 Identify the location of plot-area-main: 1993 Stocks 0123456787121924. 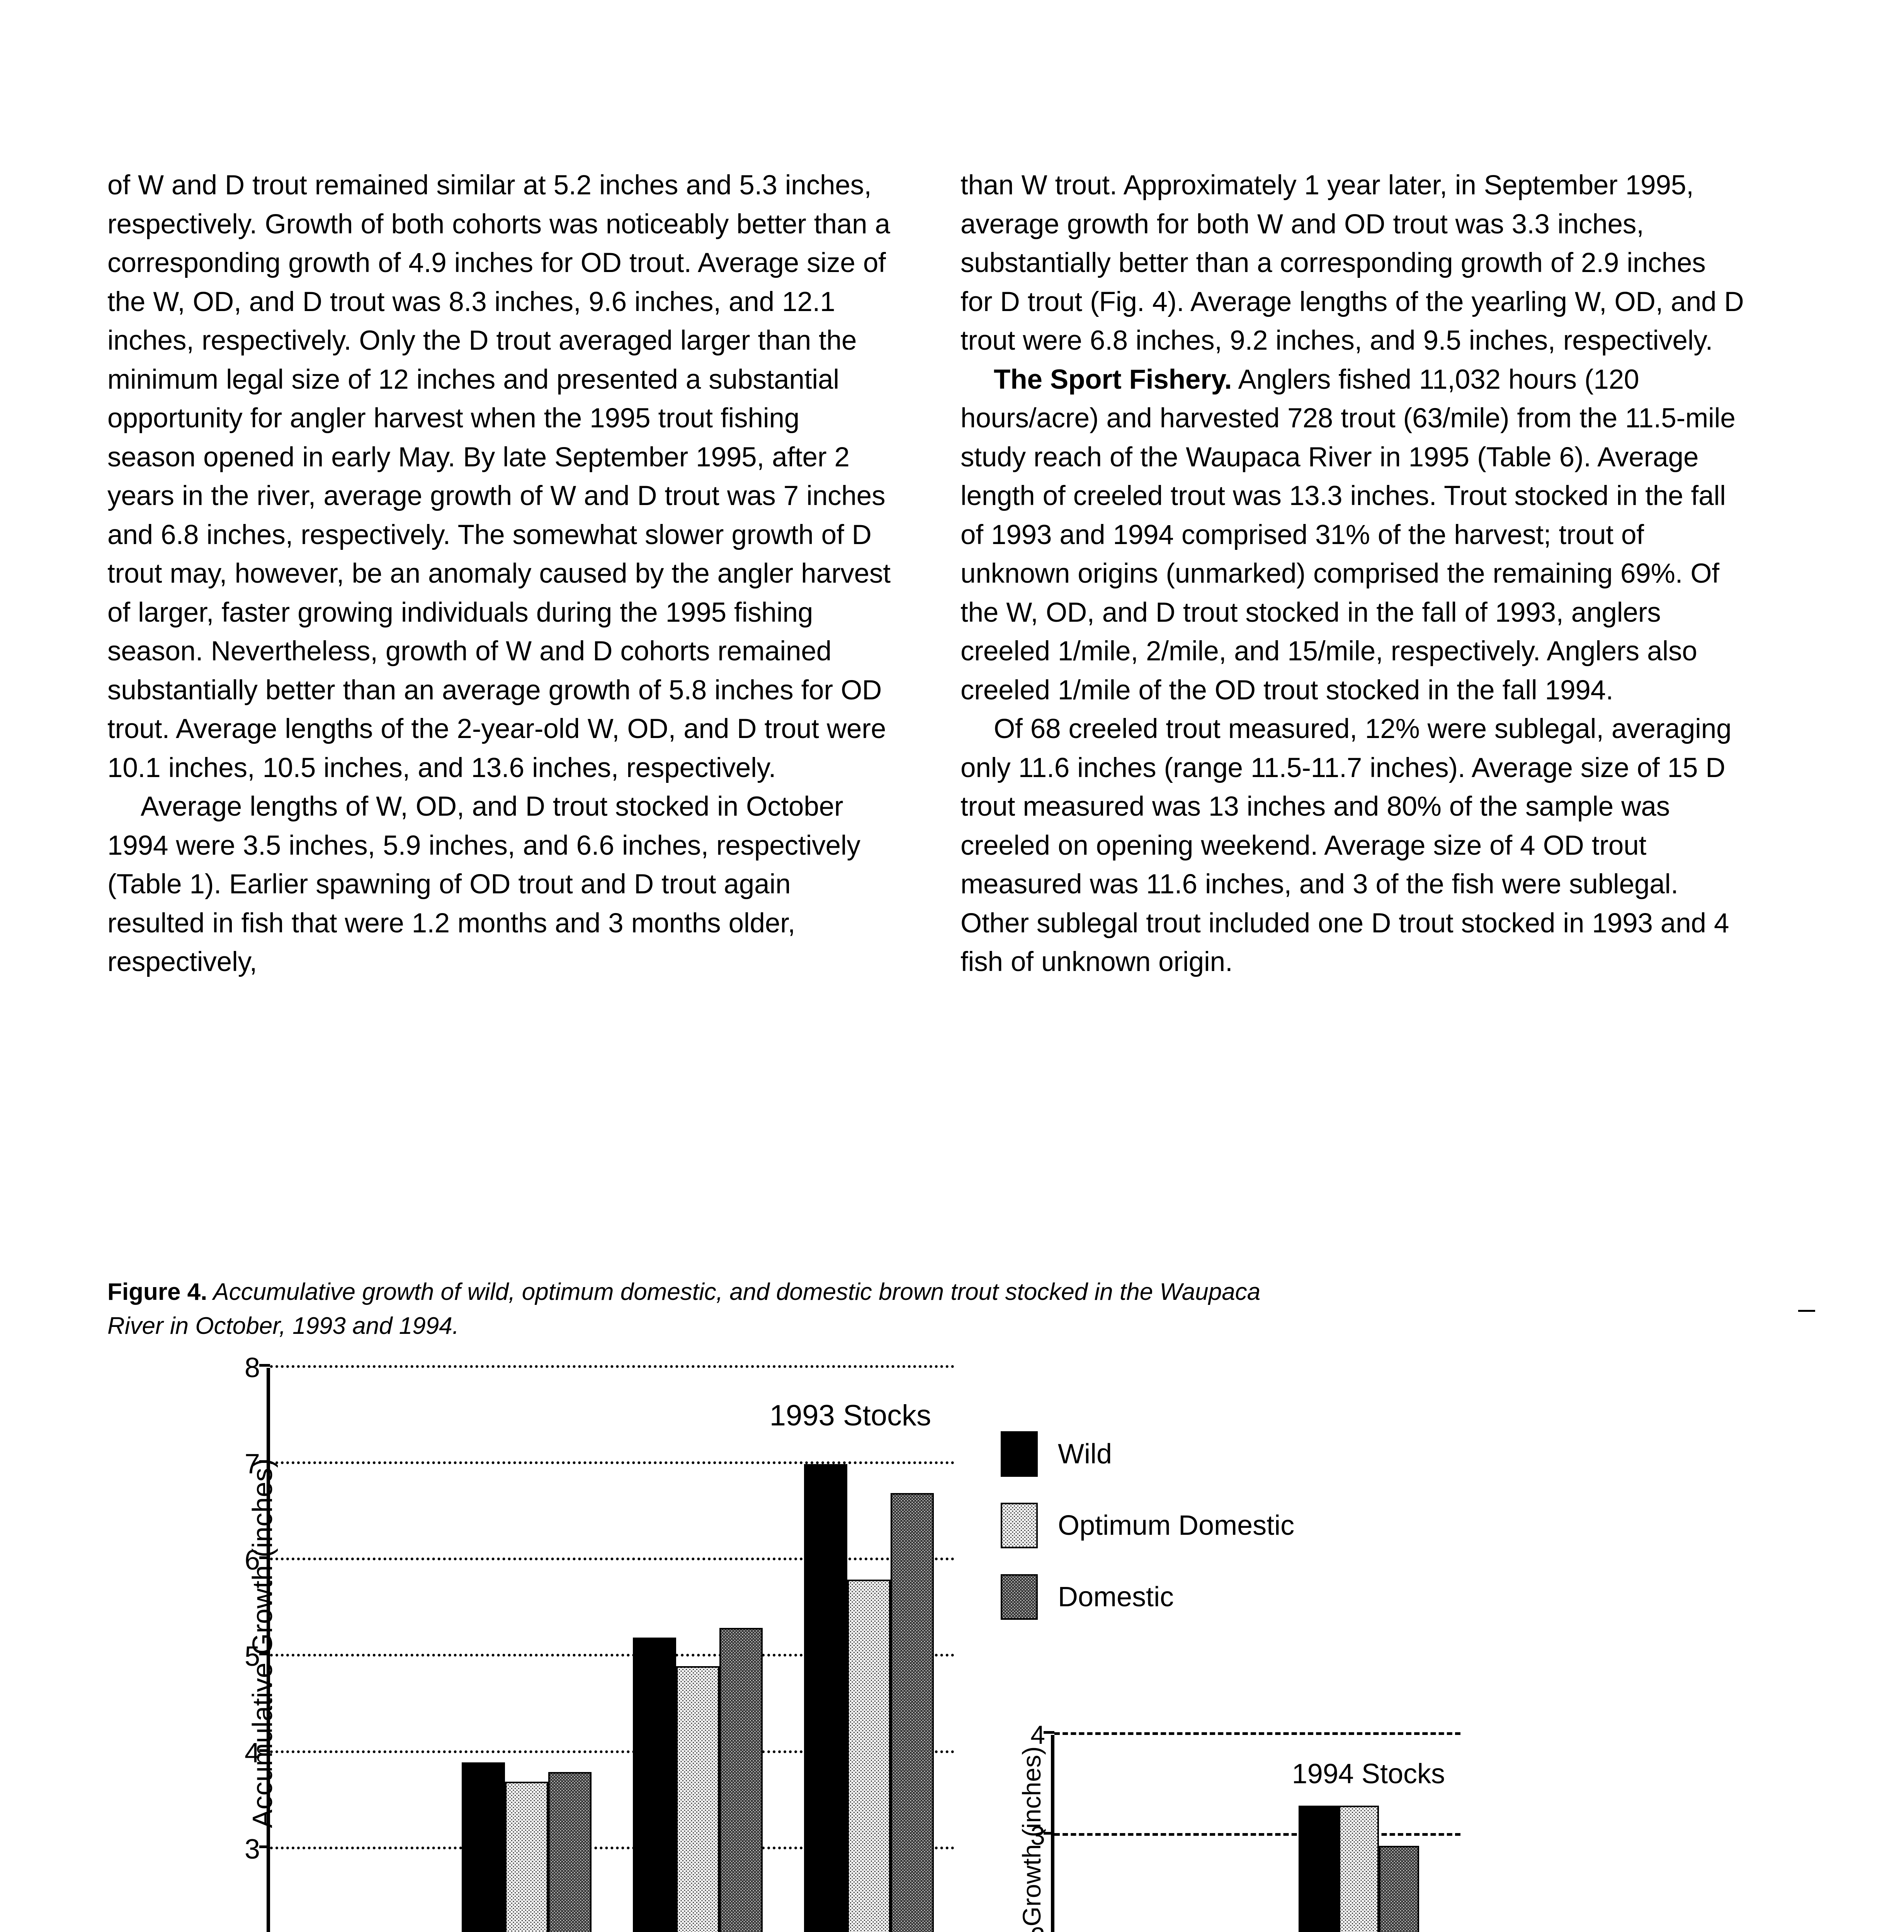
(599, 1643).